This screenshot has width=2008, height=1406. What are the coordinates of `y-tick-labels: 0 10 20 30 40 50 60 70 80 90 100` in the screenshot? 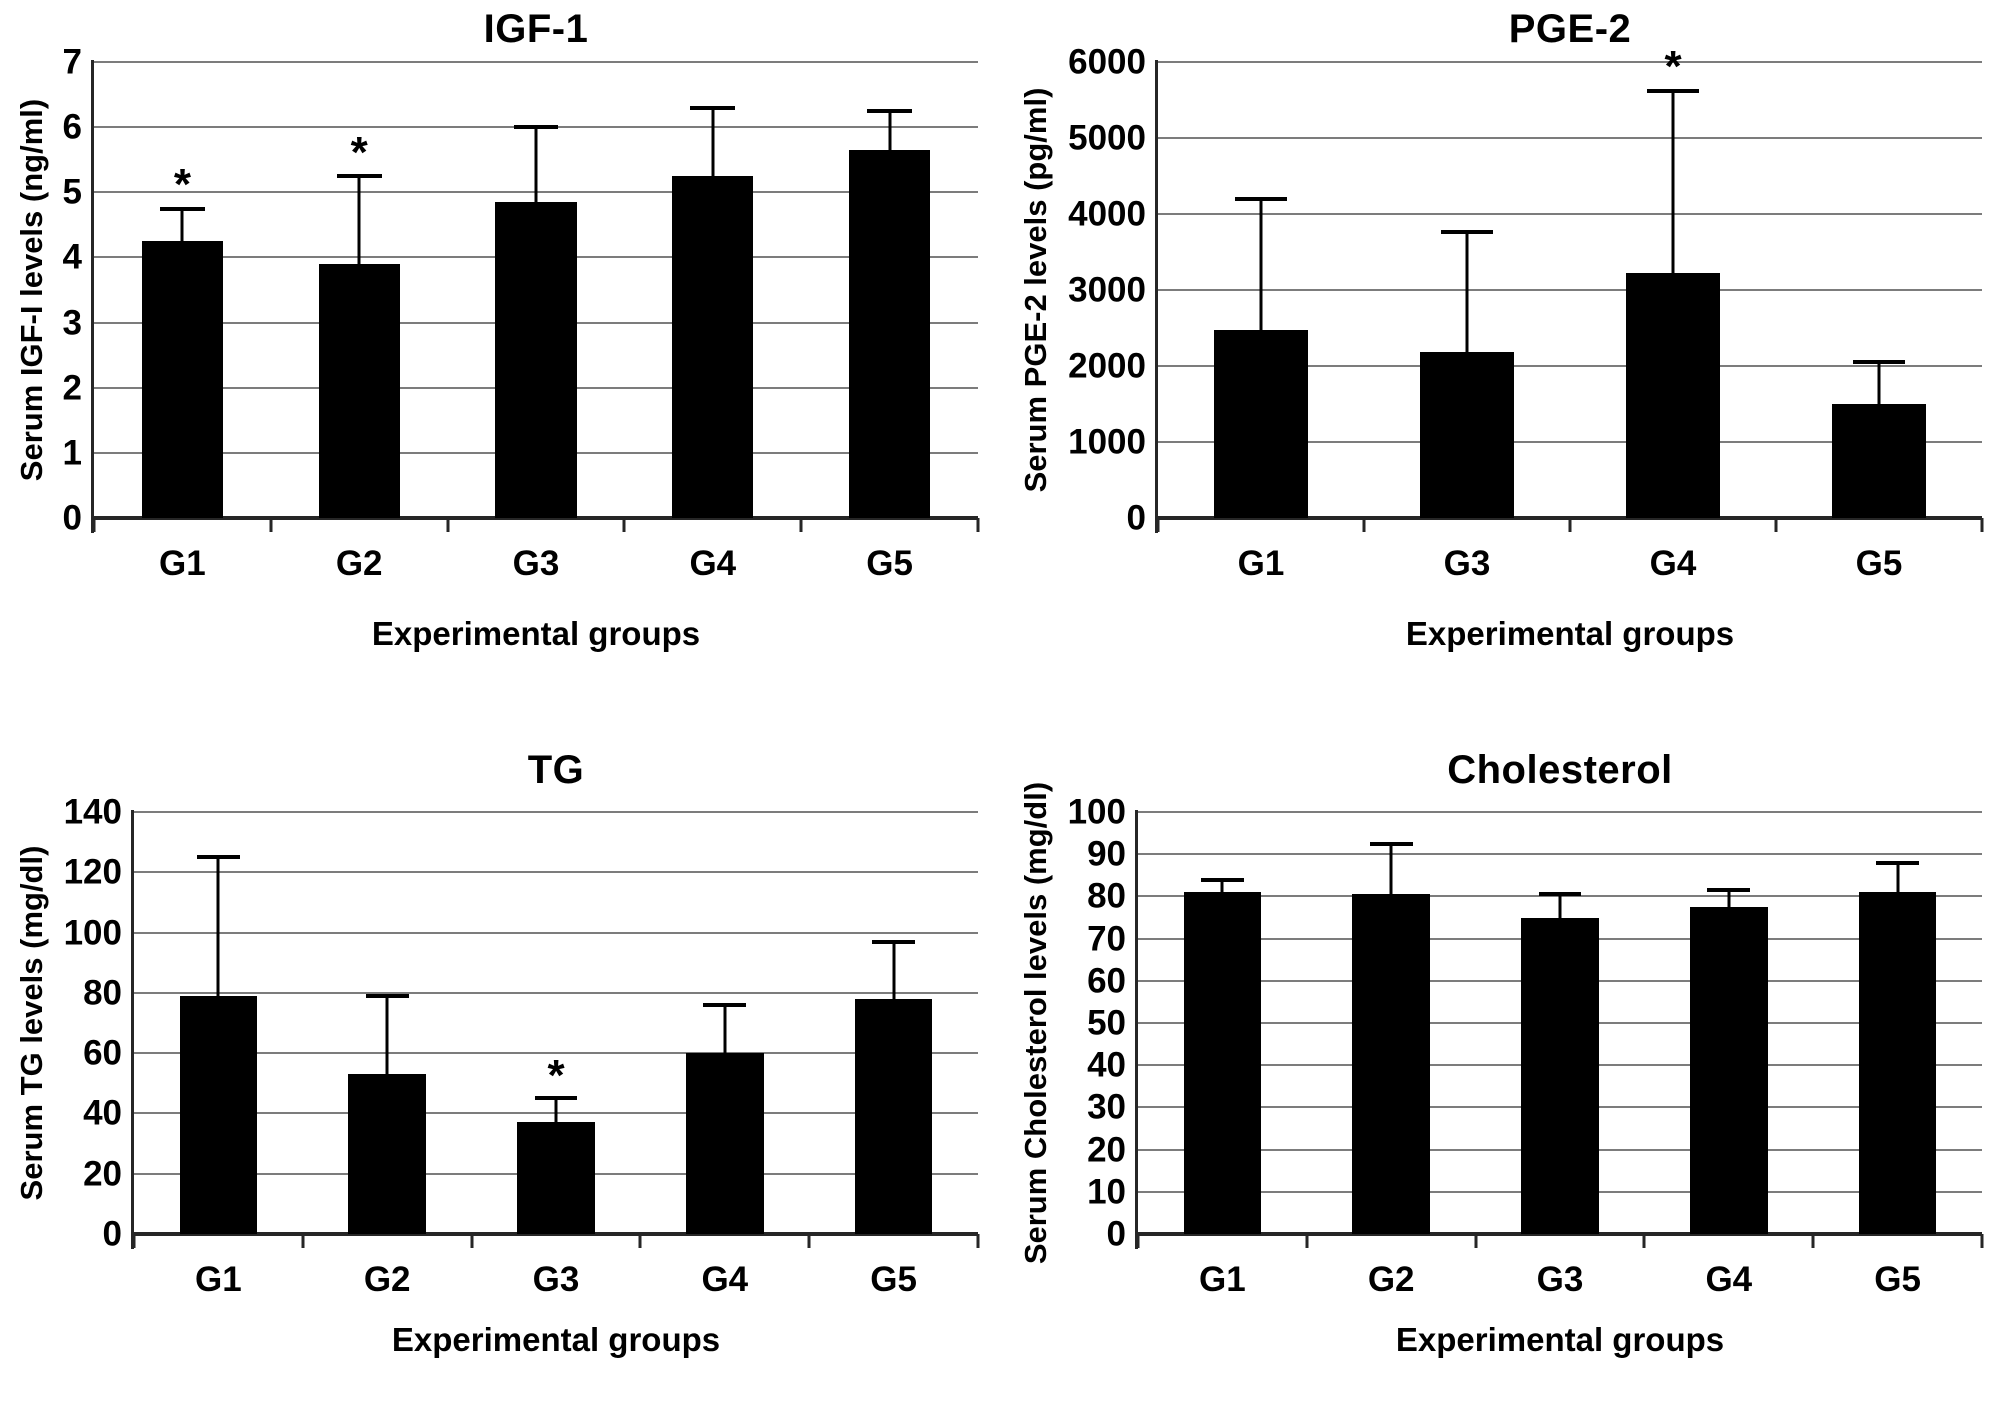 It's located at (1100, 1023).